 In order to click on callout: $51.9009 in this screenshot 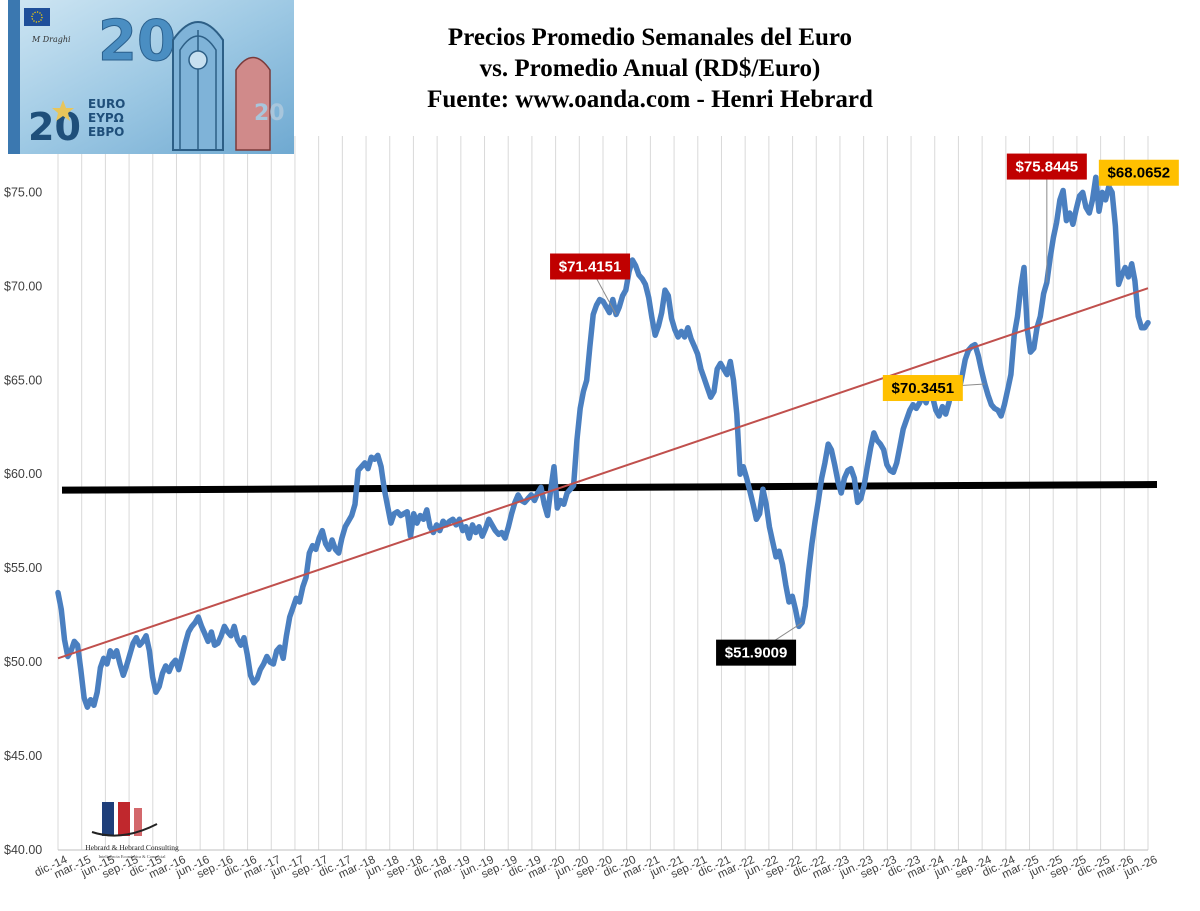, I will do `click(759, 644)`.